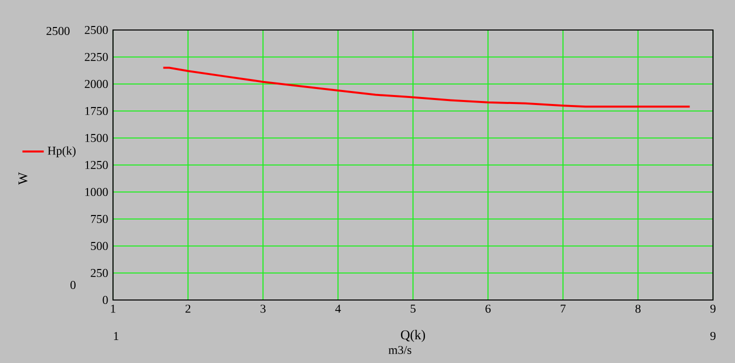  I want to click on text: 0, so click(73, 285).